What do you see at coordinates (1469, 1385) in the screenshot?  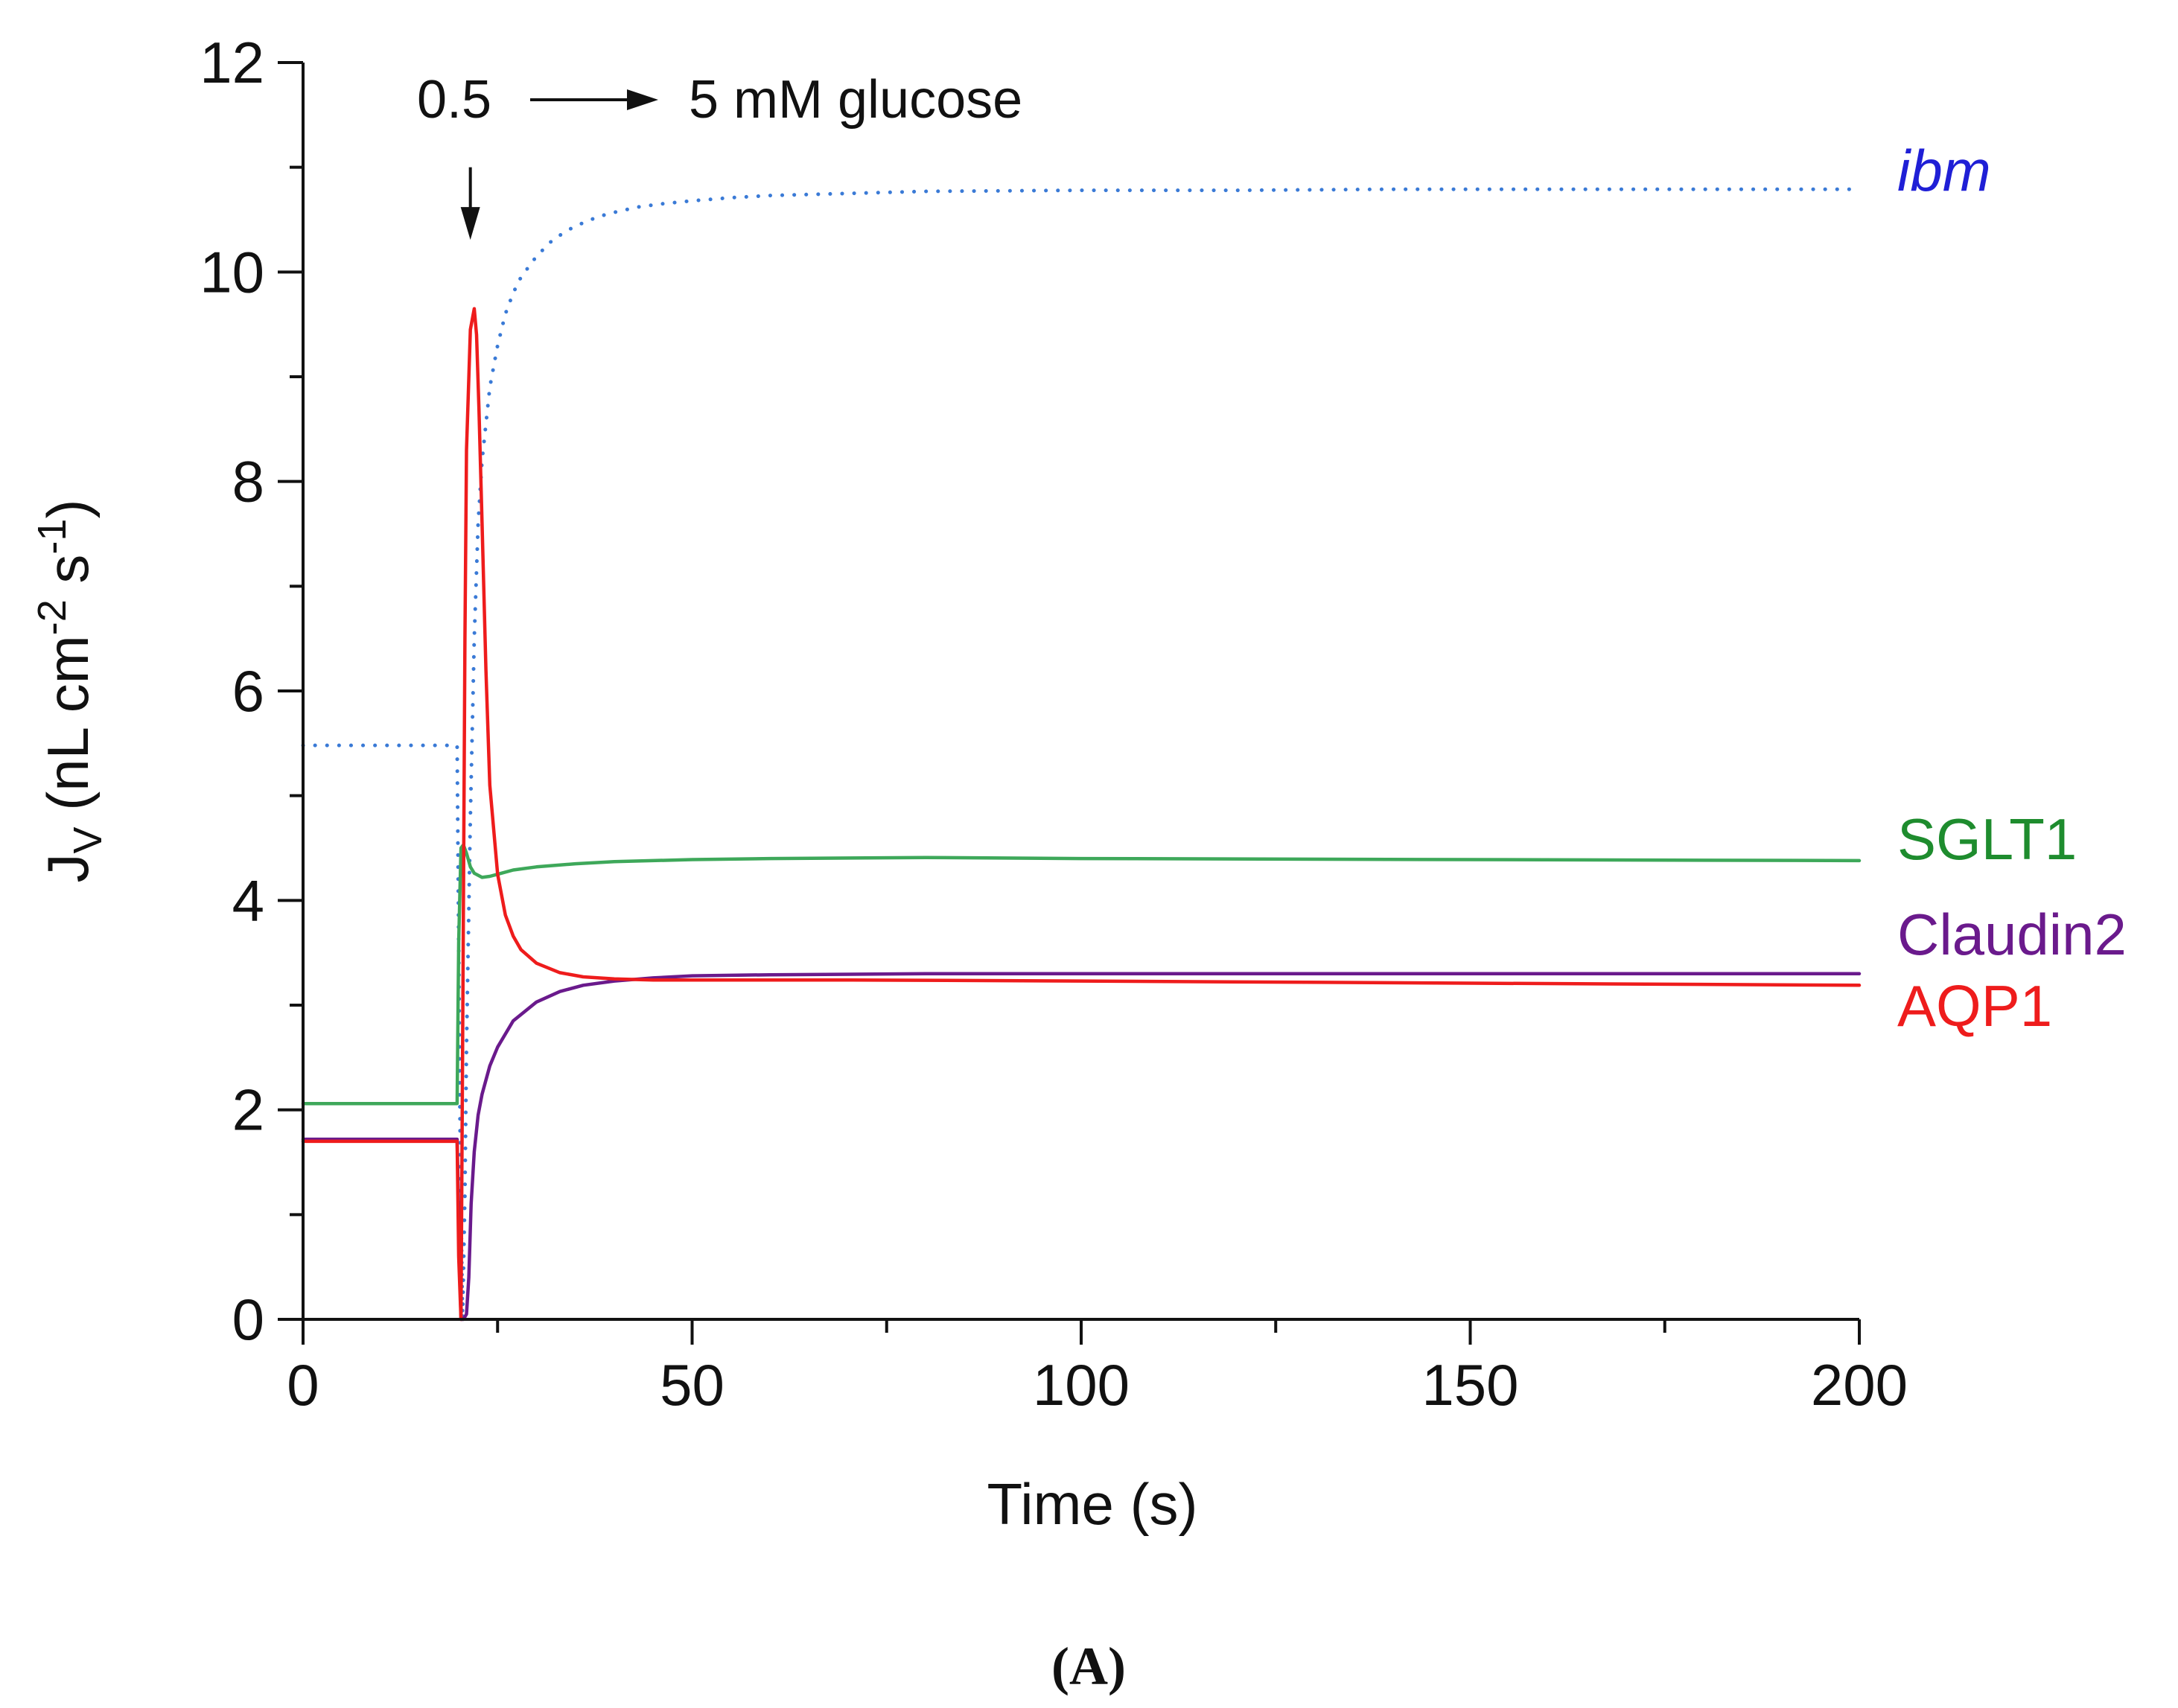 I see `x-tick-label: 150` at bounding box center [1469, 1385].